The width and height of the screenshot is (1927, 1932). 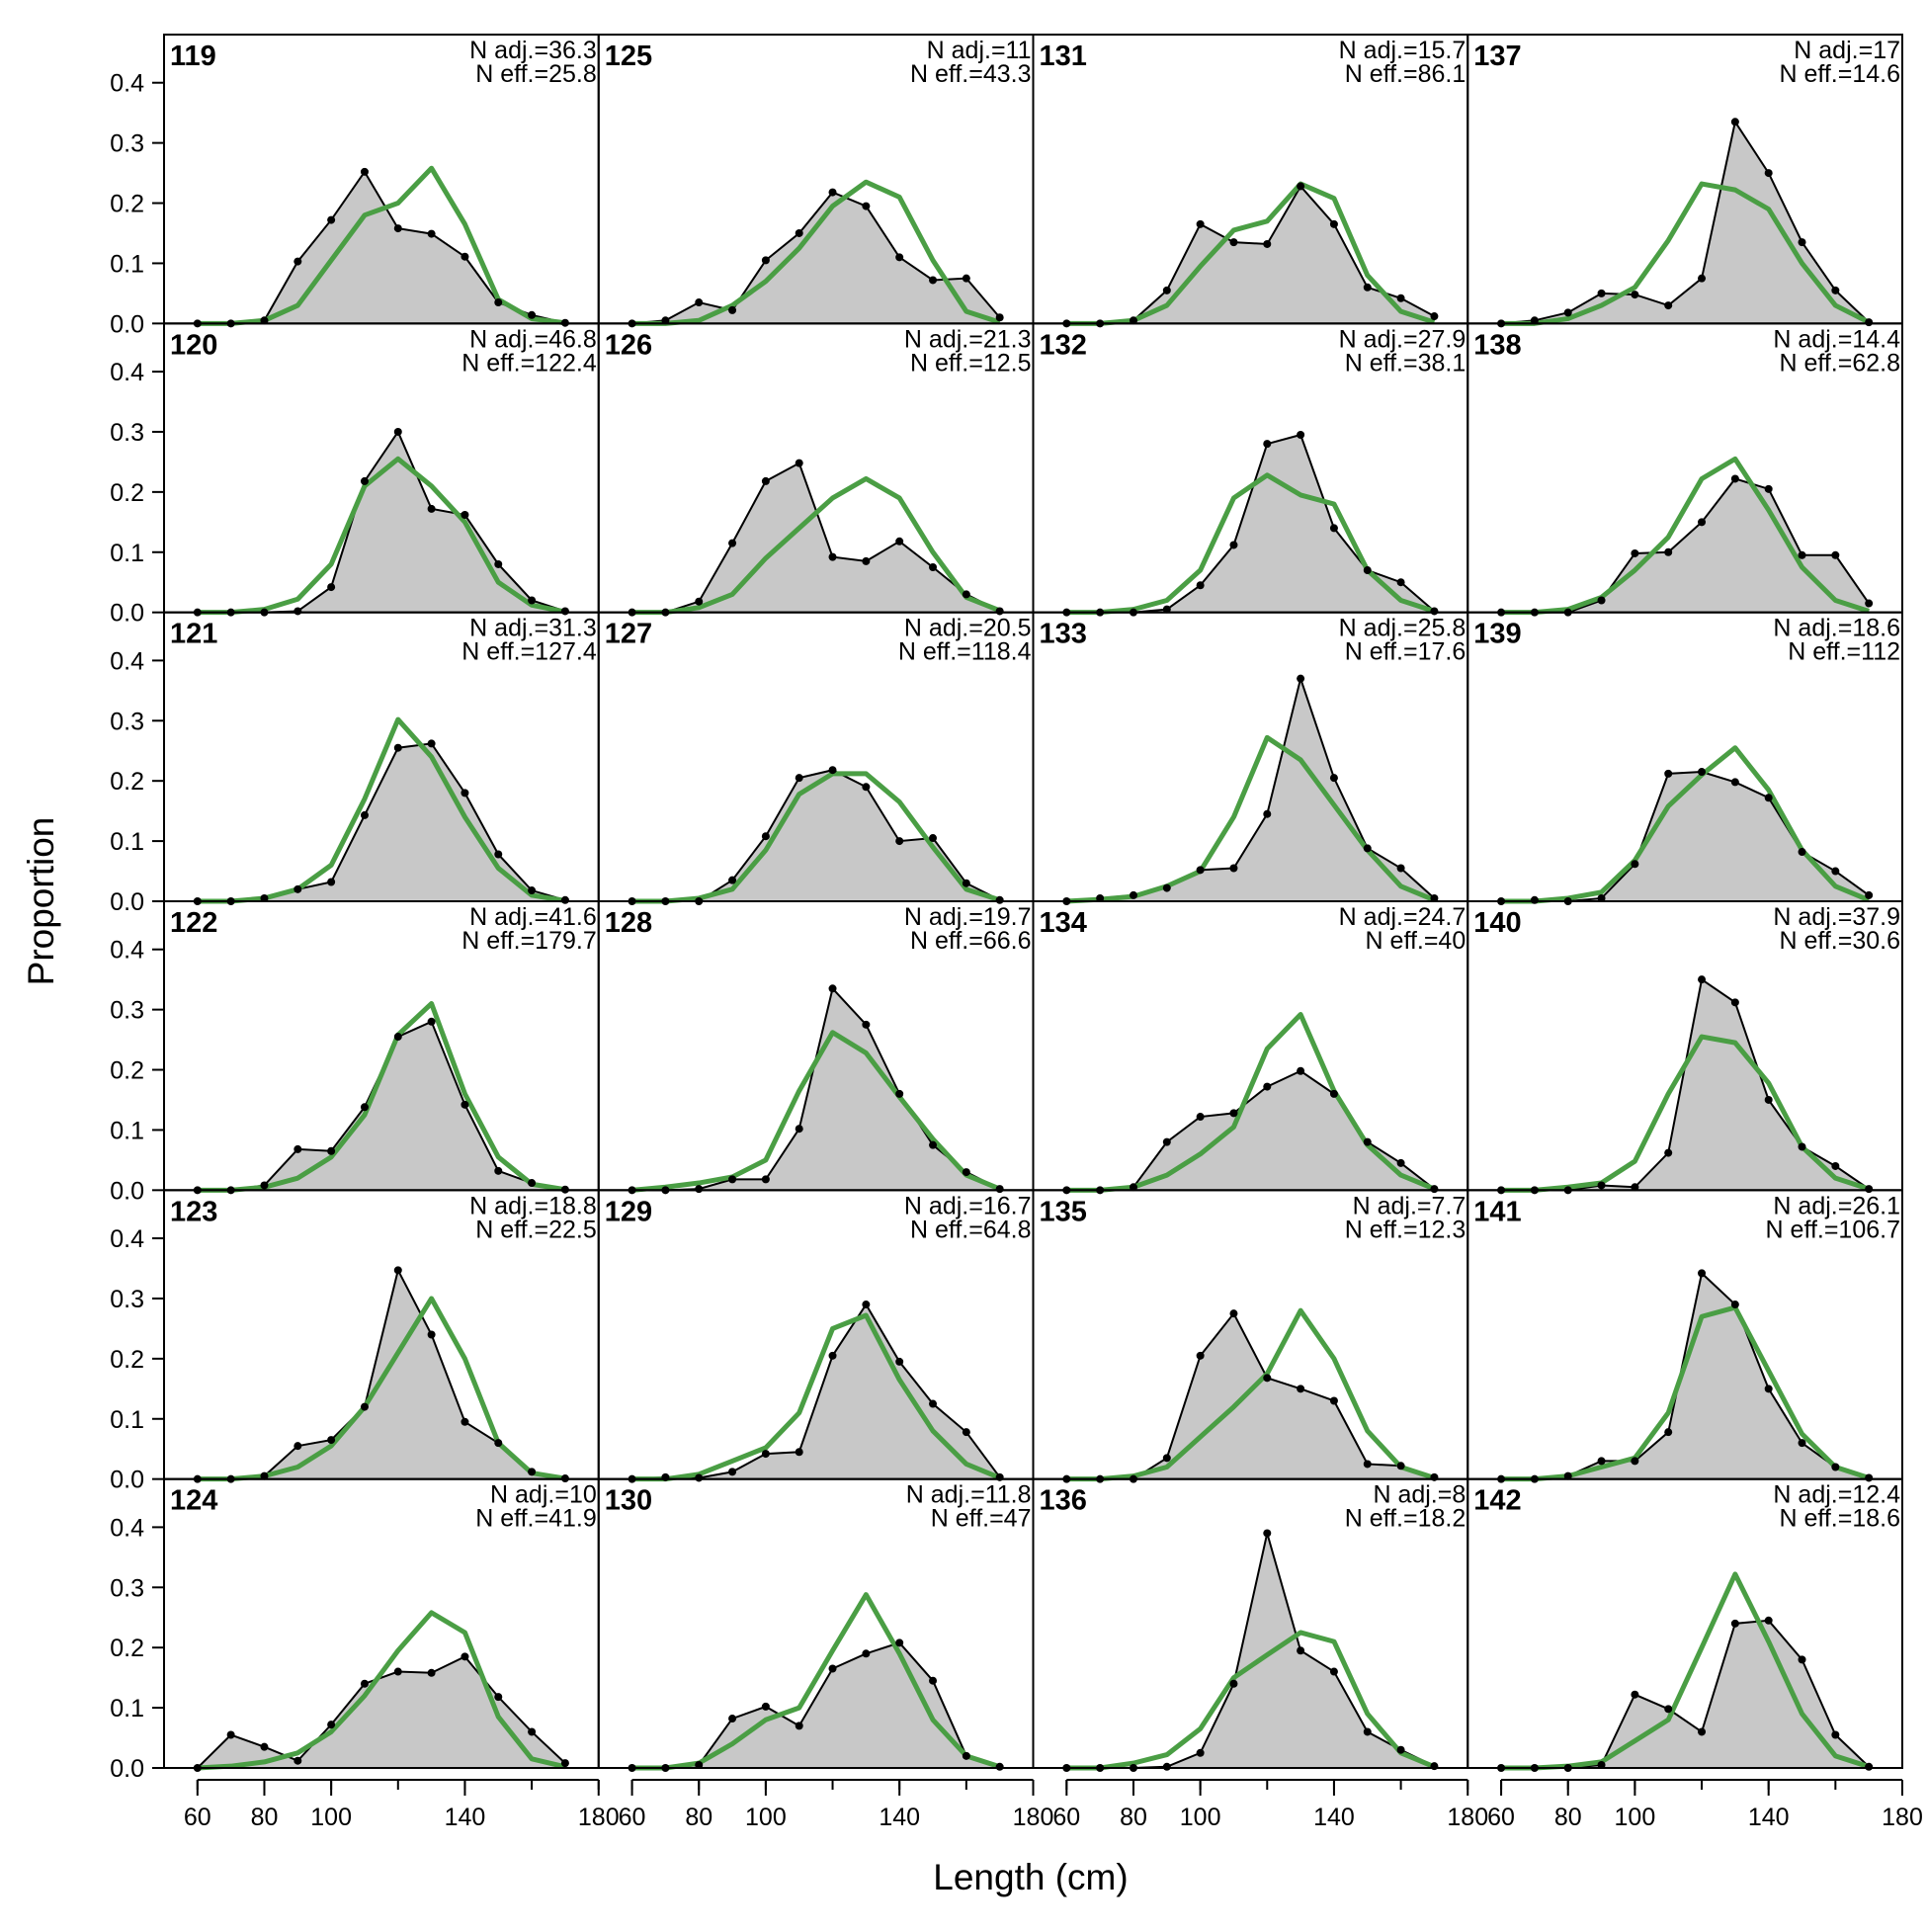 What do you see at coordinates (1684, 1047) in the screenshot?
I see `panel-140: 140 N adj.=37.9N eff.=30.6` at bounding box center [1684, 1047].